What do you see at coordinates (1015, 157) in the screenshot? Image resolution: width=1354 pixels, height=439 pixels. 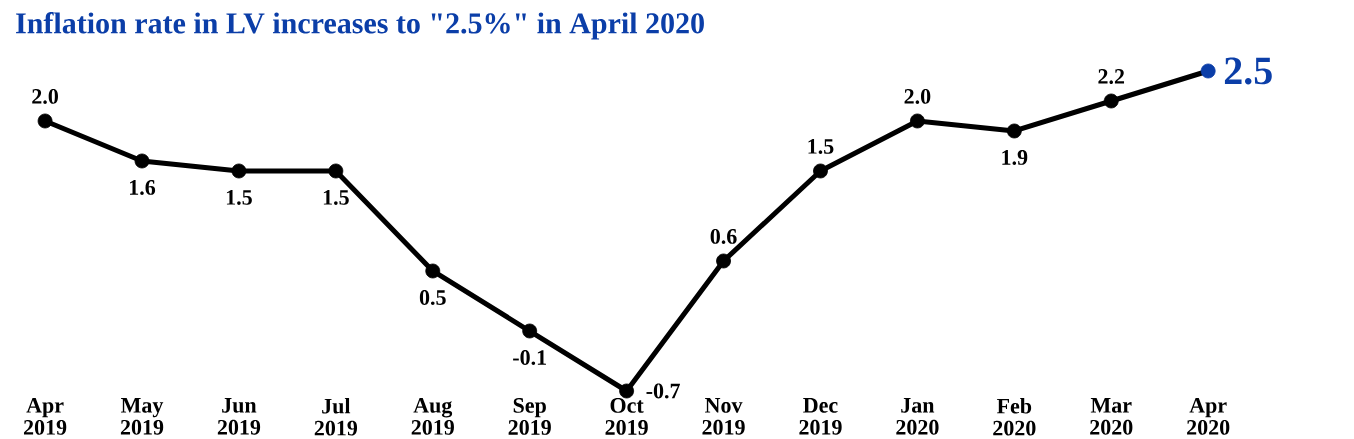 I see `data-label: 1.9` at bounding box center [1015, 157].